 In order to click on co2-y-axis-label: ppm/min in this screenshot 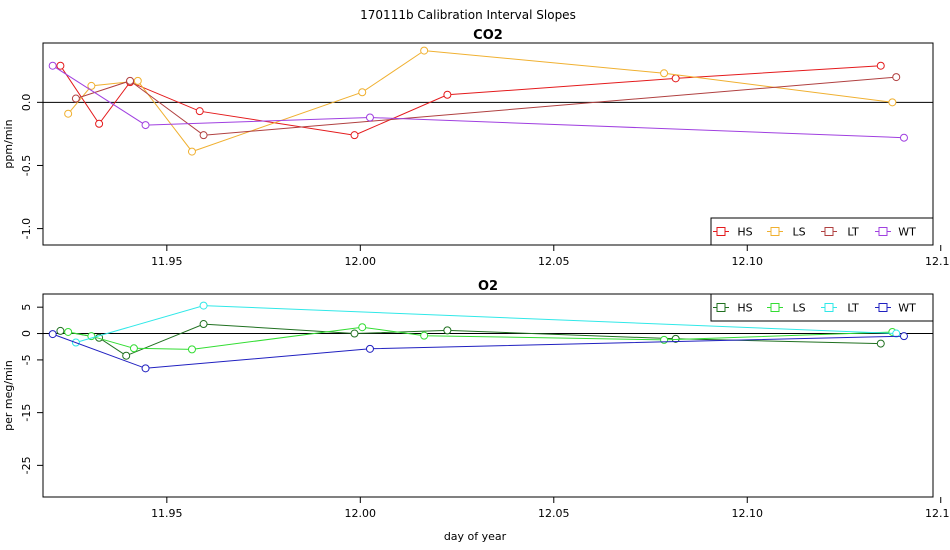, I will do `click(8, 143)`.